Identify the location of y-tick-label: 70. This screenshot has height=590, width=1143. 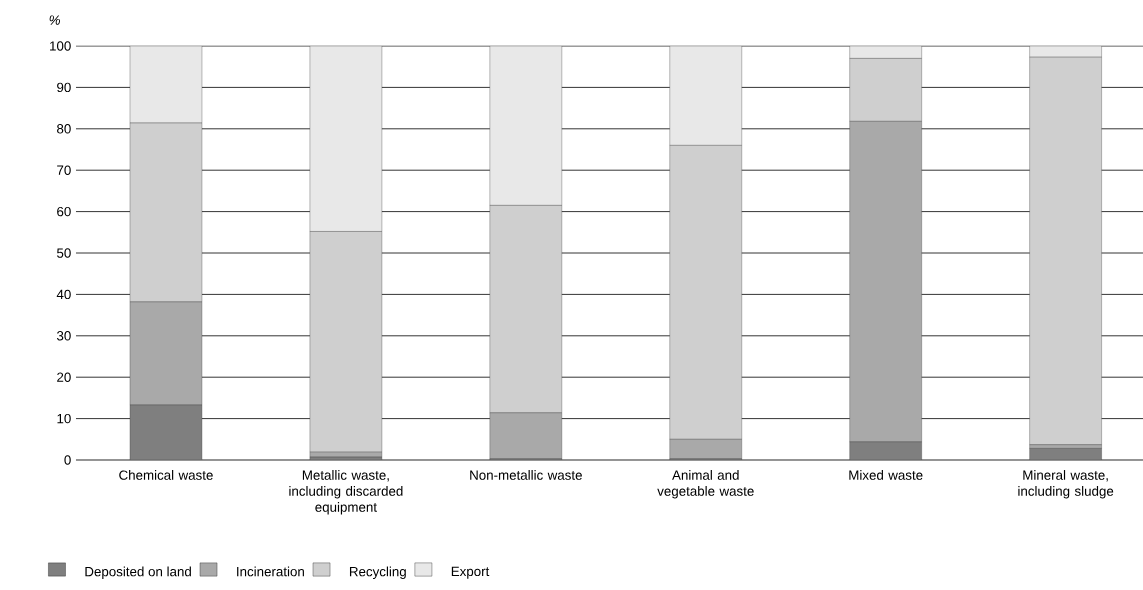
(64, 170).